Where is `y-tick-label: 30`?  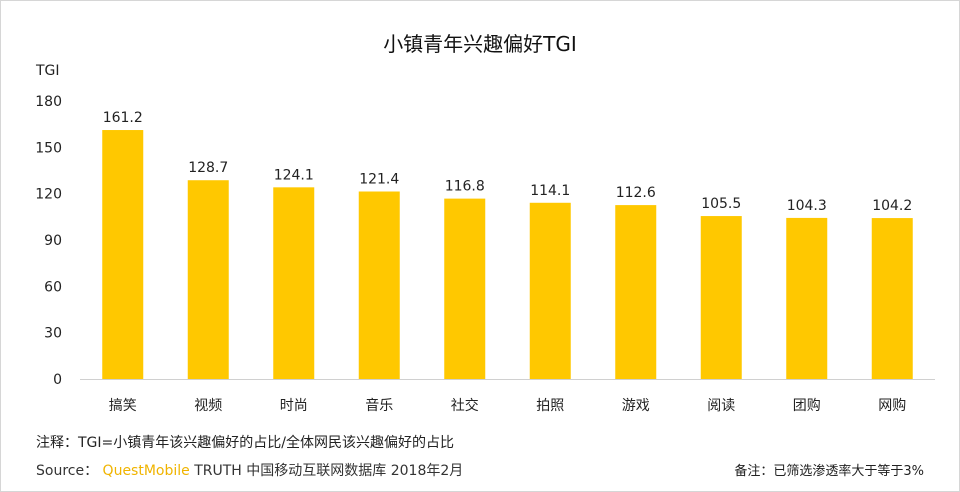 y-tick-label: 30 is located at coordinates (53, 334).